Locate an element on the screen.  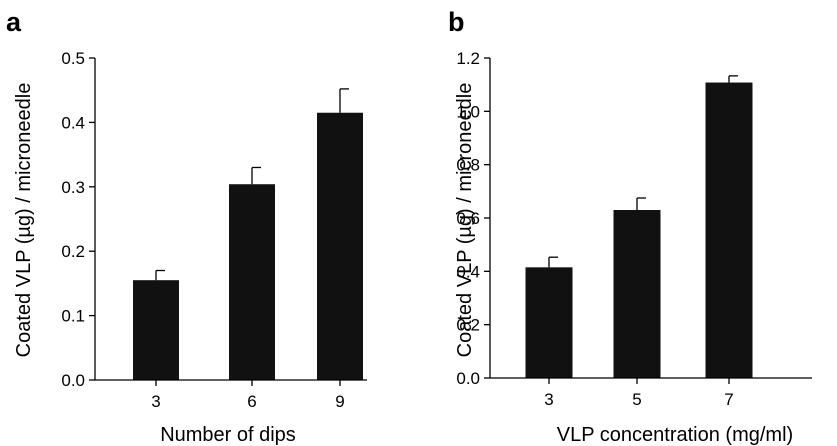
panel-label-a: a is located at coordinates (14, 22).